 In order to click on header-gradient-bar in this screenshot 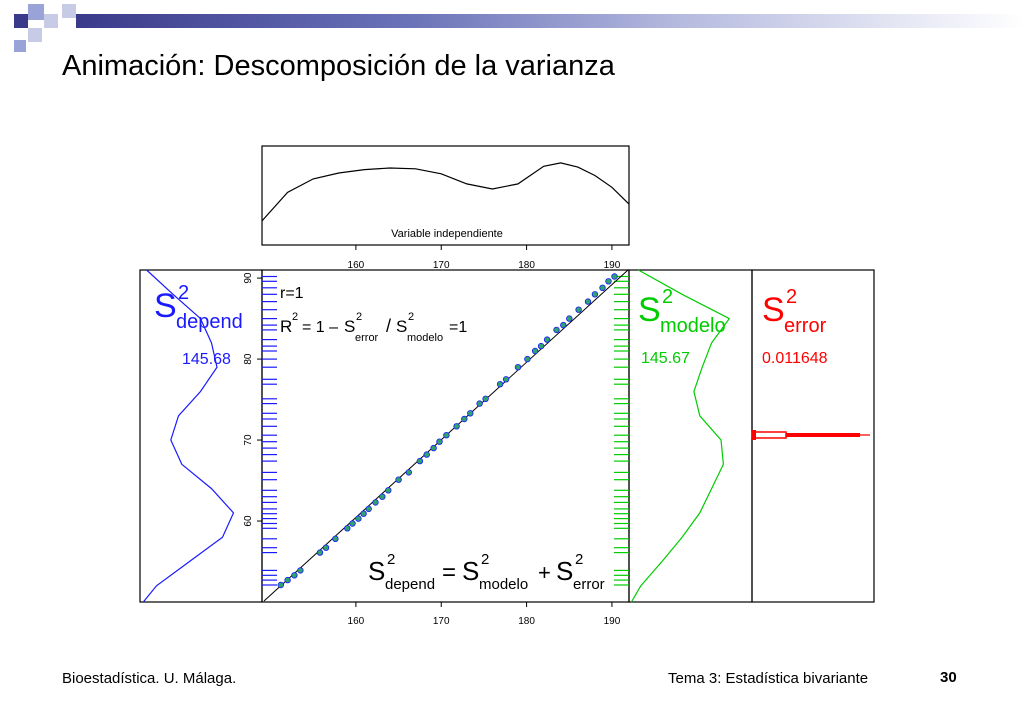, I will do `click(550, 21)`.